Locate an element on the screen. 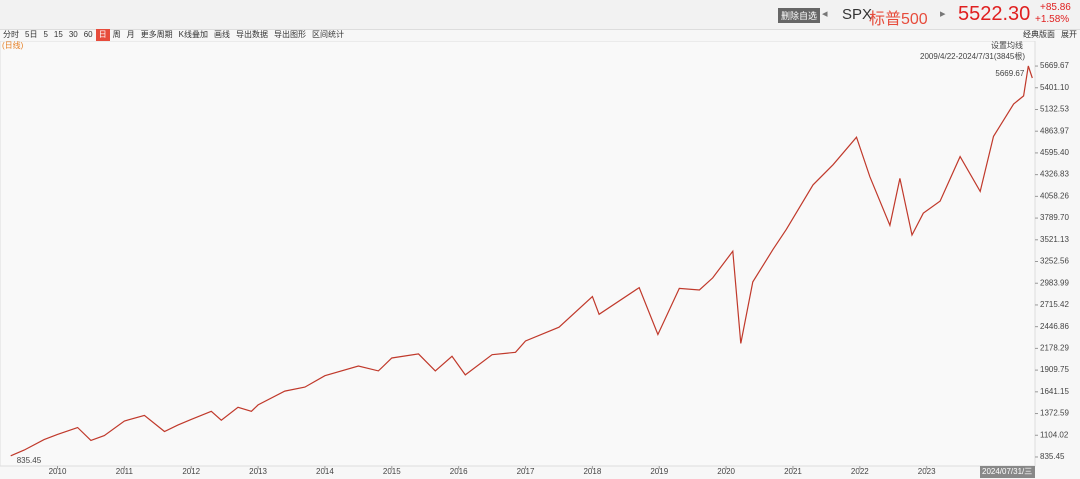  cursor-date: 2024/07/31/三 is located at coordinates (1007, 471).